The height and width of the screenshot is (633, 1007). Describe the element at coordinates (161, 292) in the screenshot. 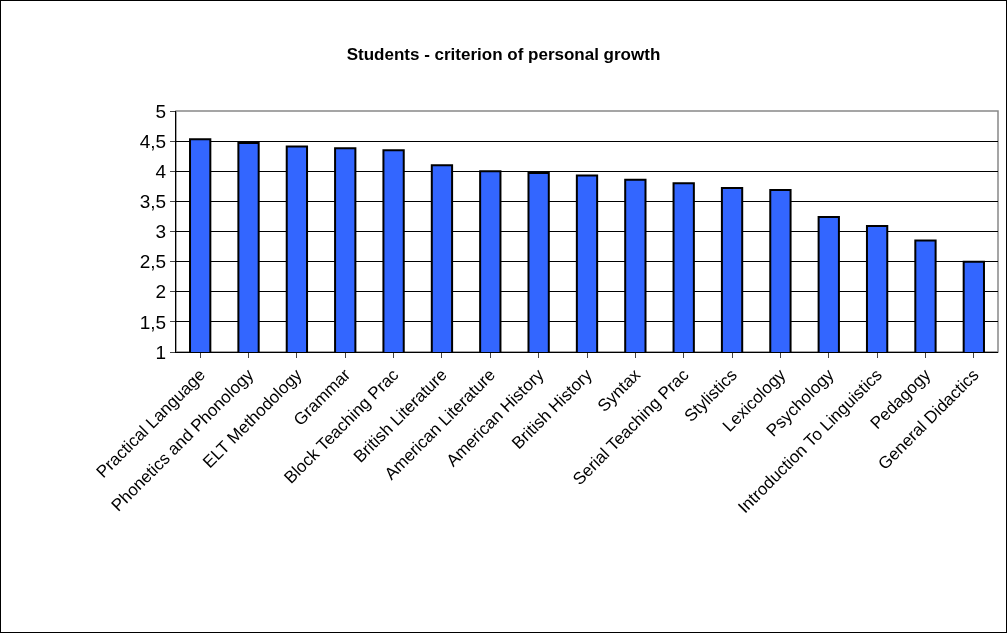

I see `y-tick-label: 2` at that location.